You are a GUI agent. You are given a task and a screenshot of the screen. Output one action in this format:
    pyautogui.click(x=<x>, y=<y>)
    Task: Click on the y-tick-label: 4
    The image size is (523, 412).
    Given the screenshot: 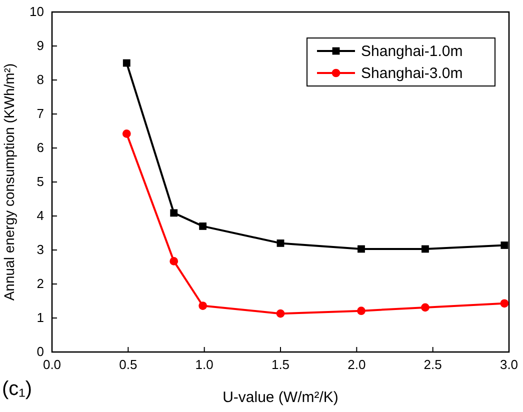 What is the action you would take?
    pyautogui.click(x=40, y=216)
    